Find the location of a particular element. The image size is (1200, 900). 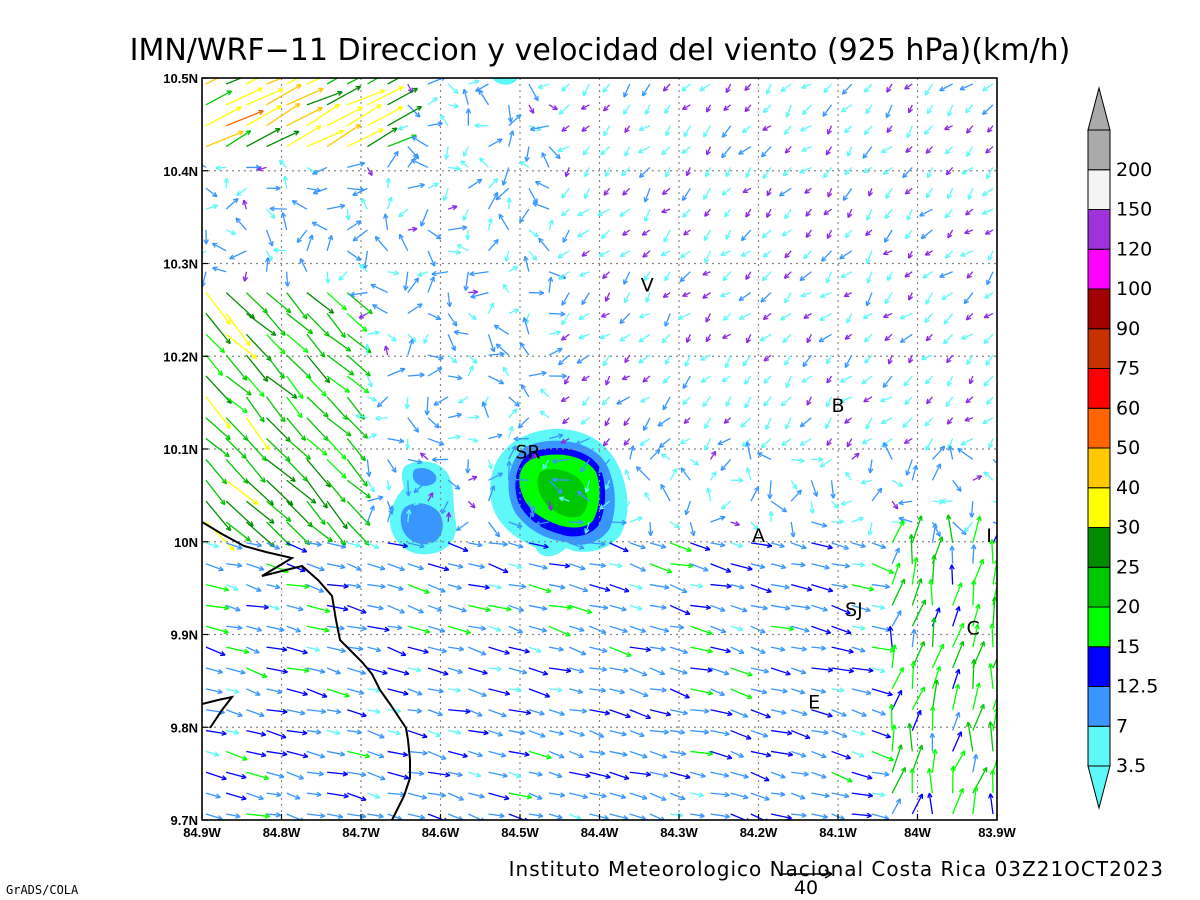

colorbar-label: 15 is located at coordinates (1128, 647).